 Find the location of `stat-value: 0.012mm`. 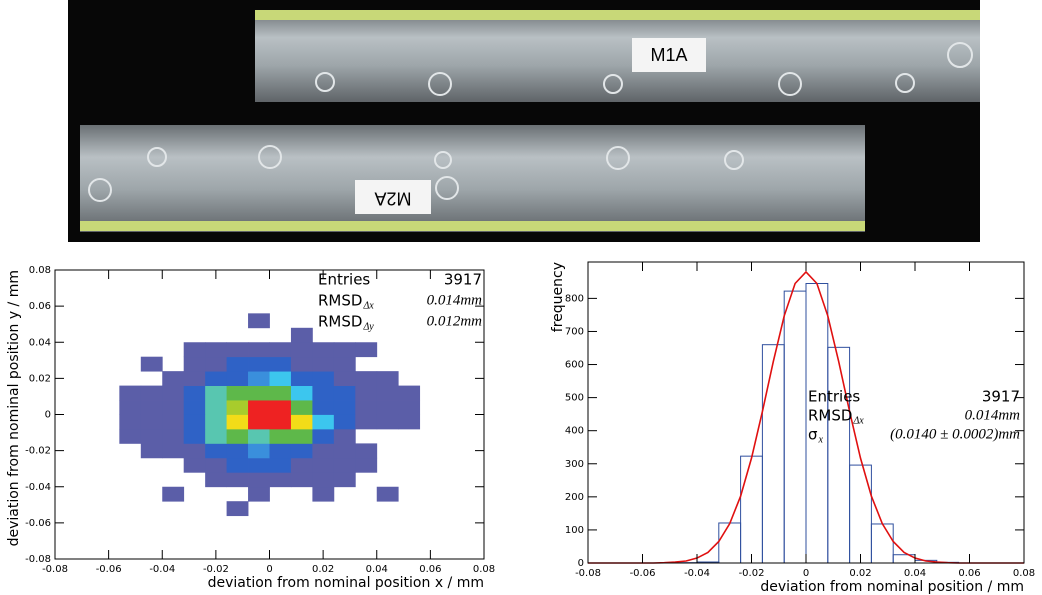

stat-value: 0.012mm is located at coordinates (455, 321).